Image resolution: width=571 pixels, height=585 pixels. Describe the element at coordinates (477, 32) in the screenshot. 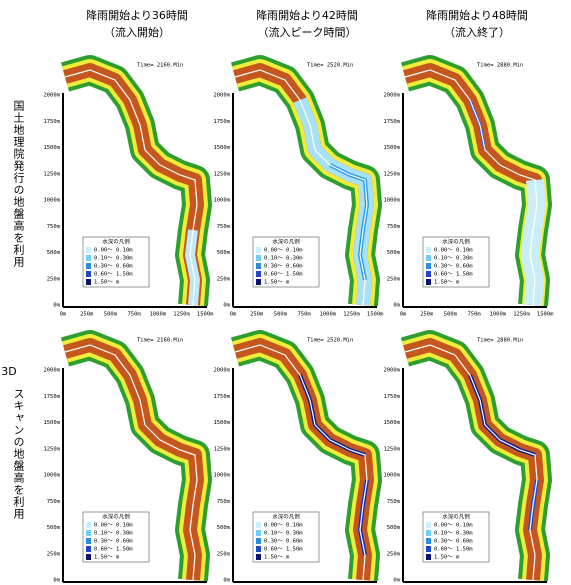

I see `column-subtitle: （流入終了）` at that location.